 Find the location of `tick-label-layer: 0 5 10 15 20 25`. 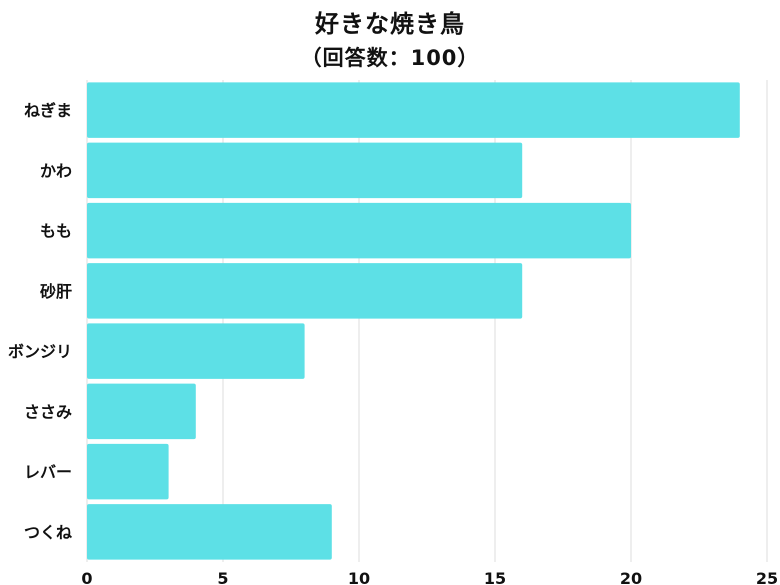

tick-label-layer: 0 5 10 15 20 25 is located at coordinates (429, 577).